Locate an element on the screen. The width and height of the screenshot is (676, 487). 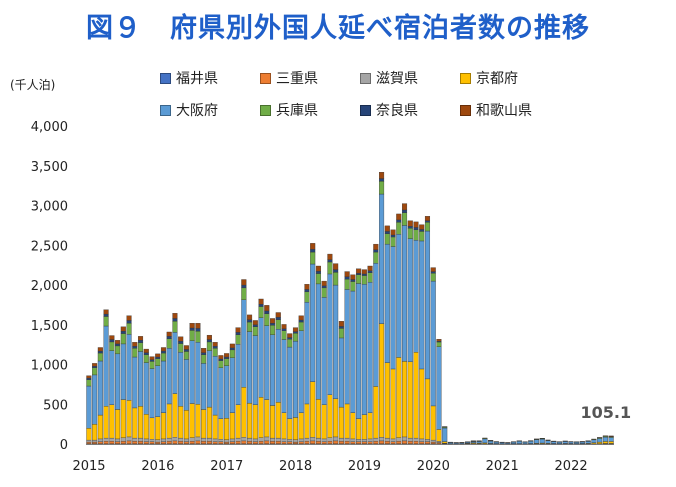
chart-labels: 2015 2016 2017 2018 2019 2020 2021 2022 105.1 is located at coordinates (351, 438).